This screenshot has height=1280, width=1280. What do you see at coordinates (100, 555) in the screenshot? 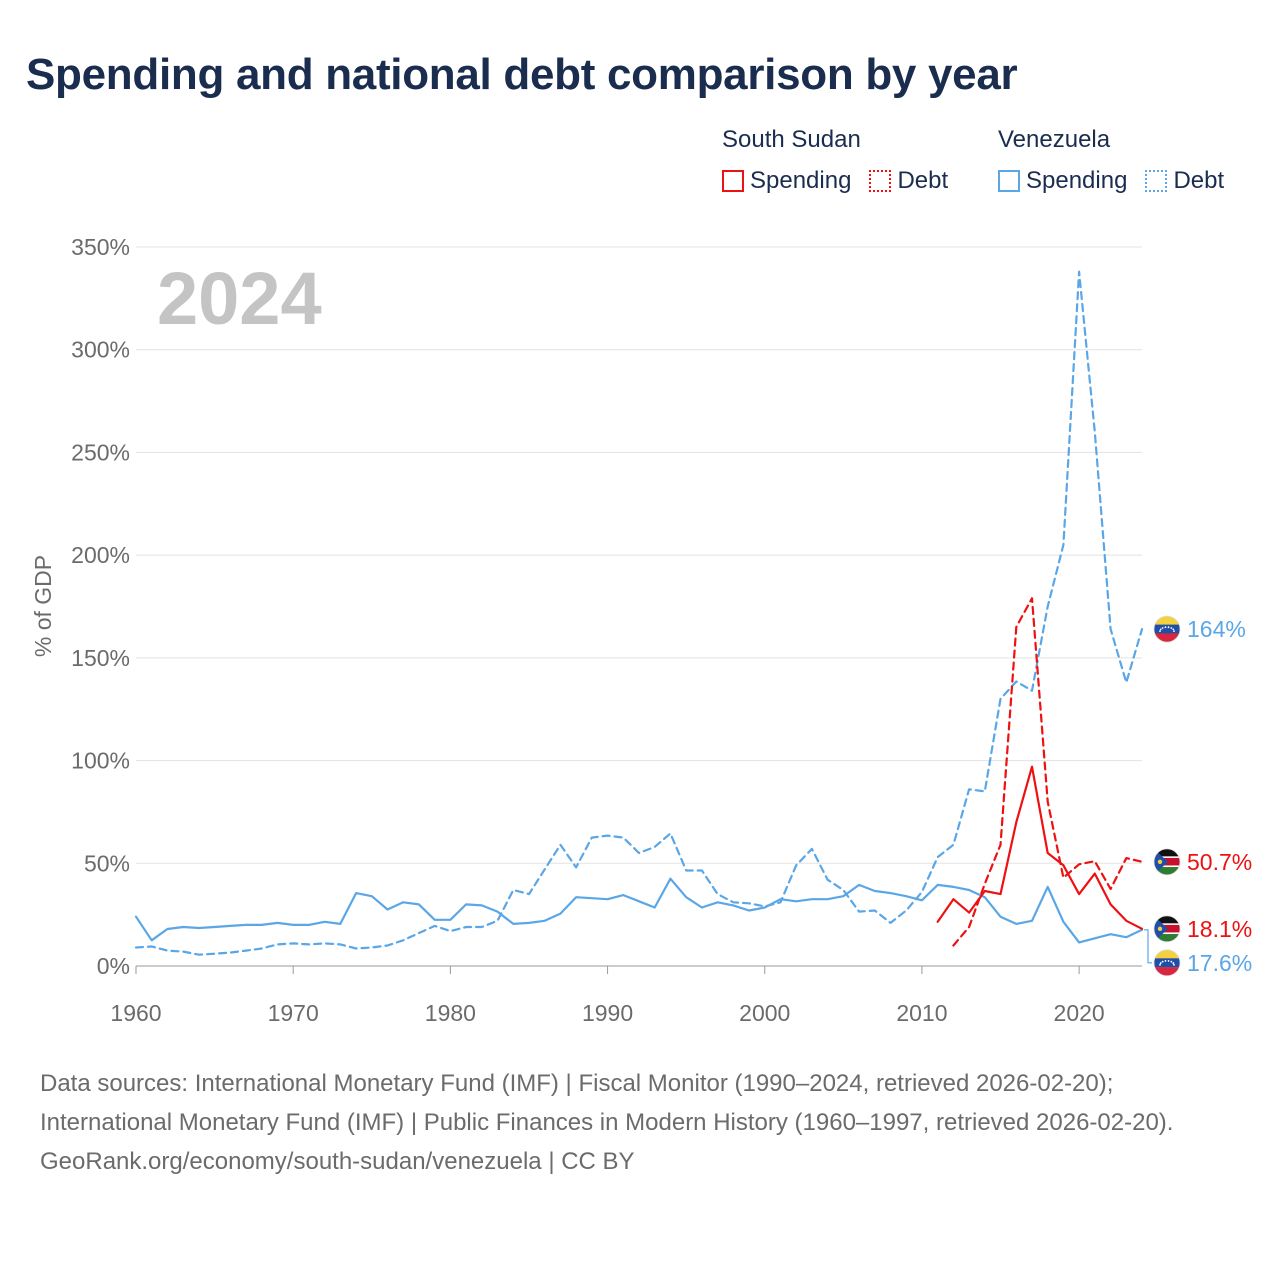
I see `y-tick-label: 200%` at bounding box center [100, 555].